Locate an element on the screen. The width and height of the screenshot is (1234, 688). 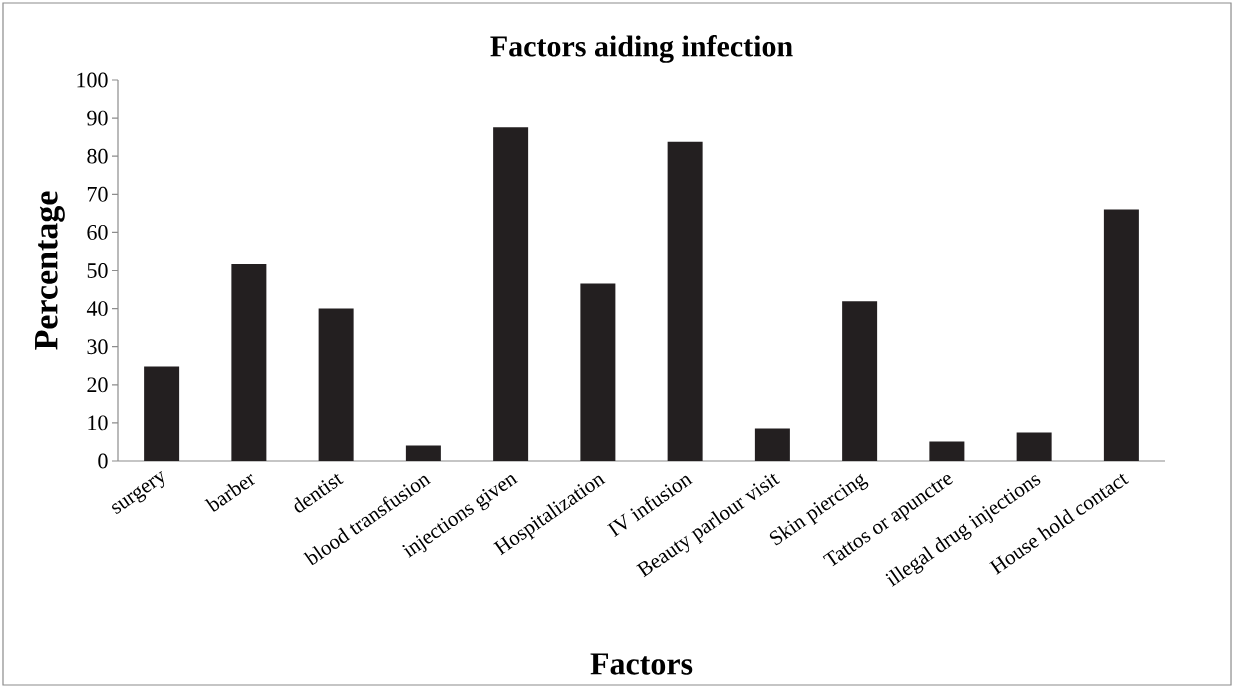
y-tick-label: 70 is located at coordinates (97, 194).